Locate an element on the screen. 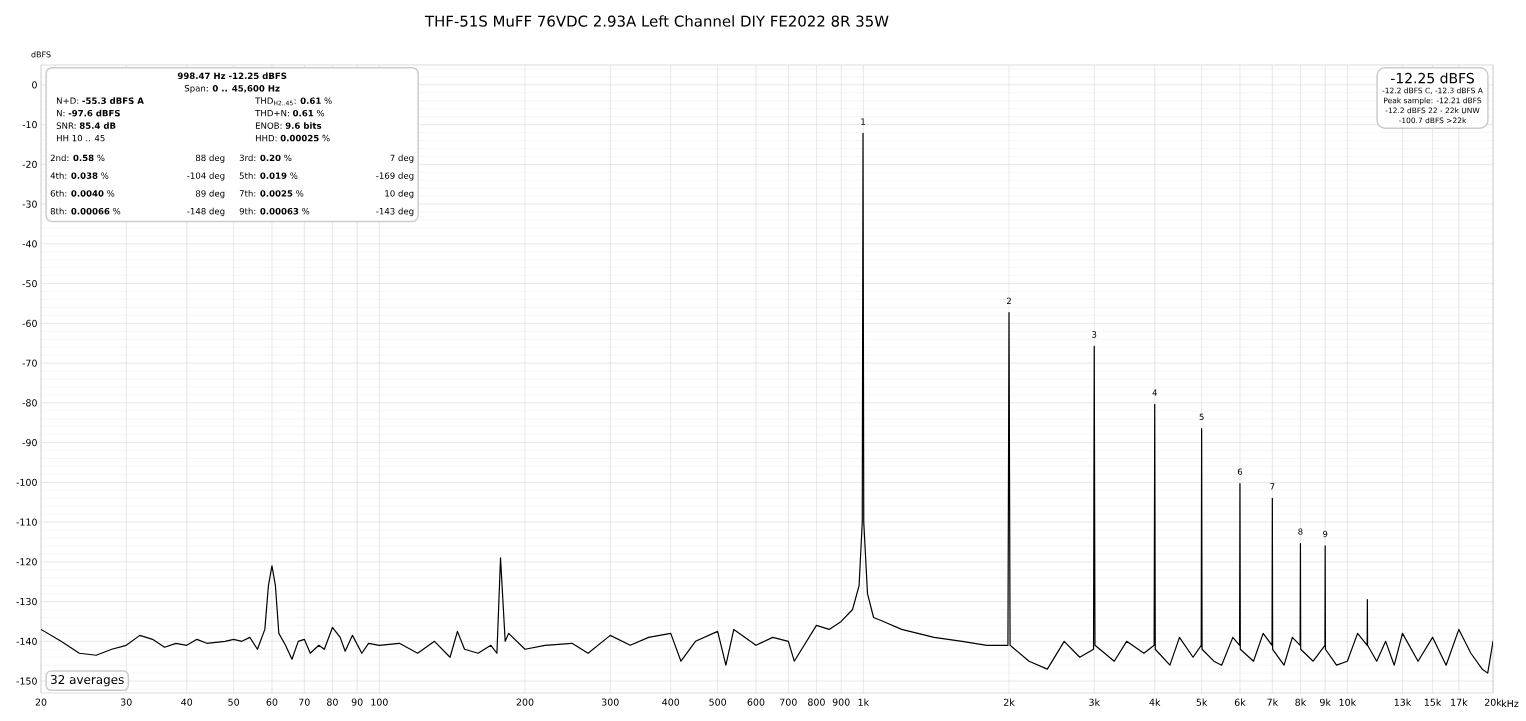 This screenshot has height=721, width=1526. y-tick-label: -30 is located at coordinates (29, 204).